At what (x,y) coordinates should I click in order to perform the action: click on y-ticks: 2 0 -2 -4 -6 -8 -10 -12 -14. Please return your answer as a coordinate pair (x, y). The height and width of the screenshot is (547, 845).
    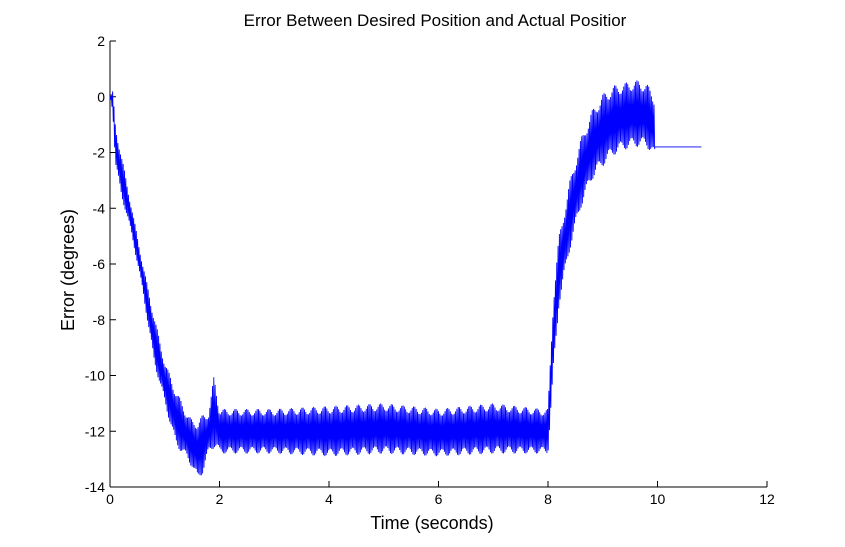
    Looking at the image, I should click on (100, 264).